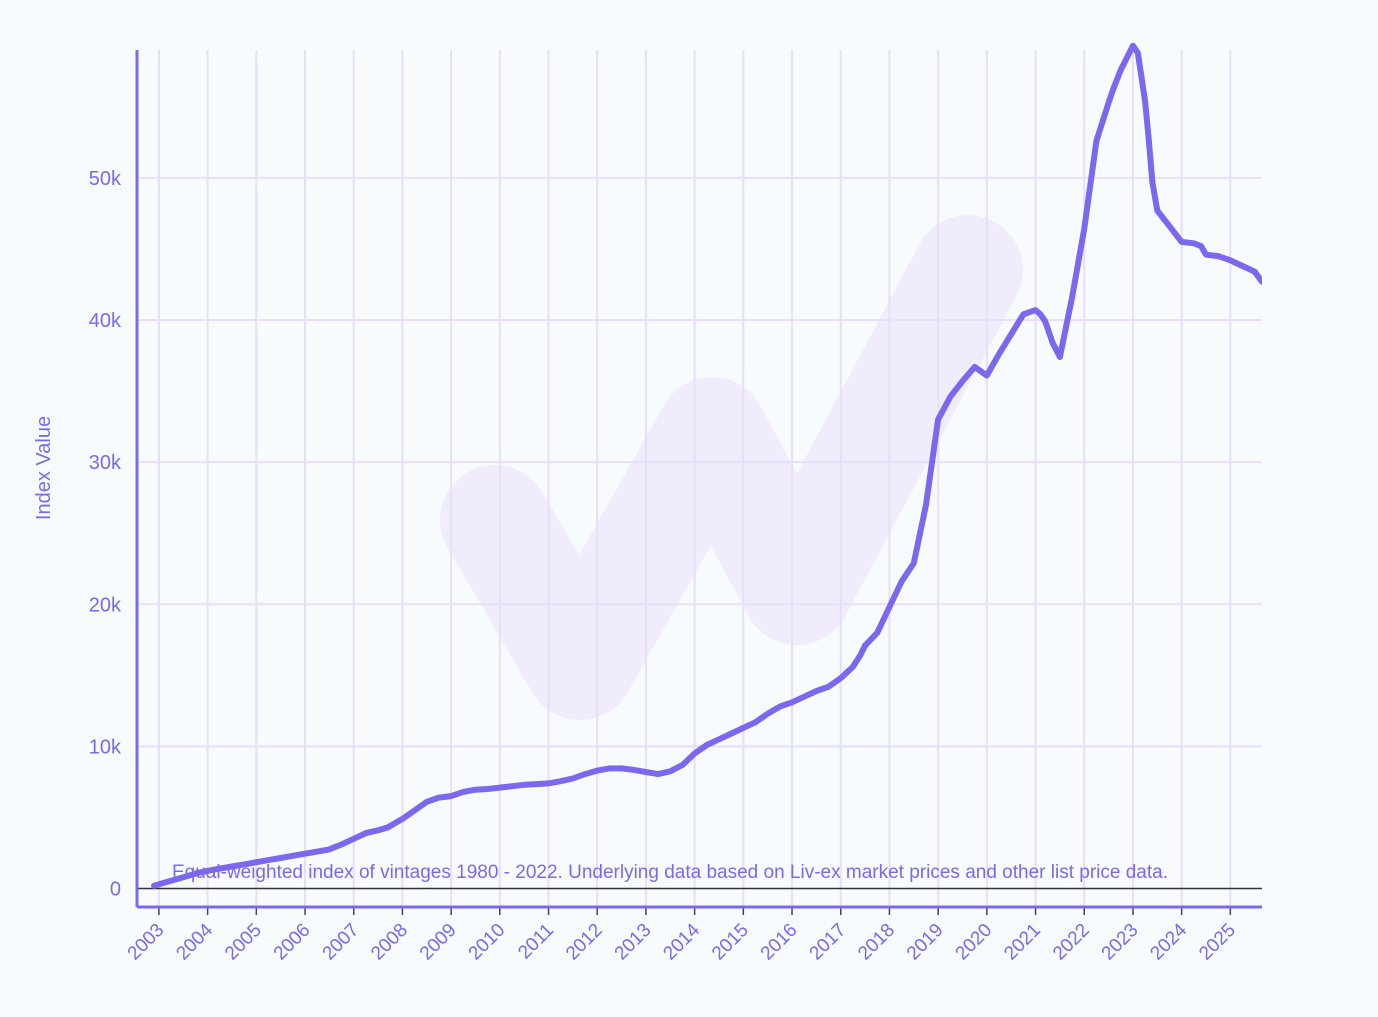 The image size is (1378, 1017). I want to click on y-tick-label: 10k, so click(105, 747).